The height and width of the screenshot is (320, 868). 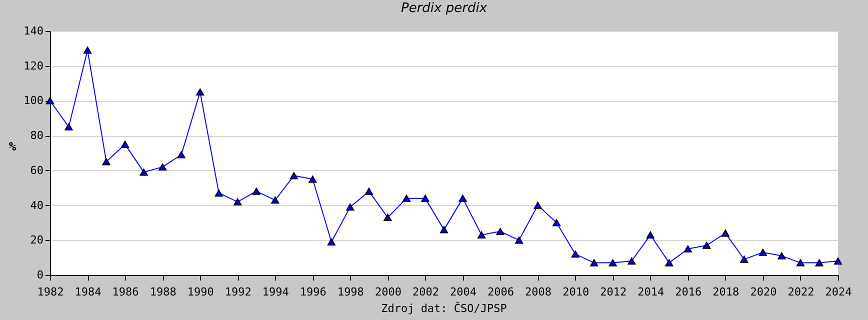 What do you see at coordinates (444, 8) in the screenshot?
I see `chart-title: Perdix perdix` at bounding box center [444, 8].